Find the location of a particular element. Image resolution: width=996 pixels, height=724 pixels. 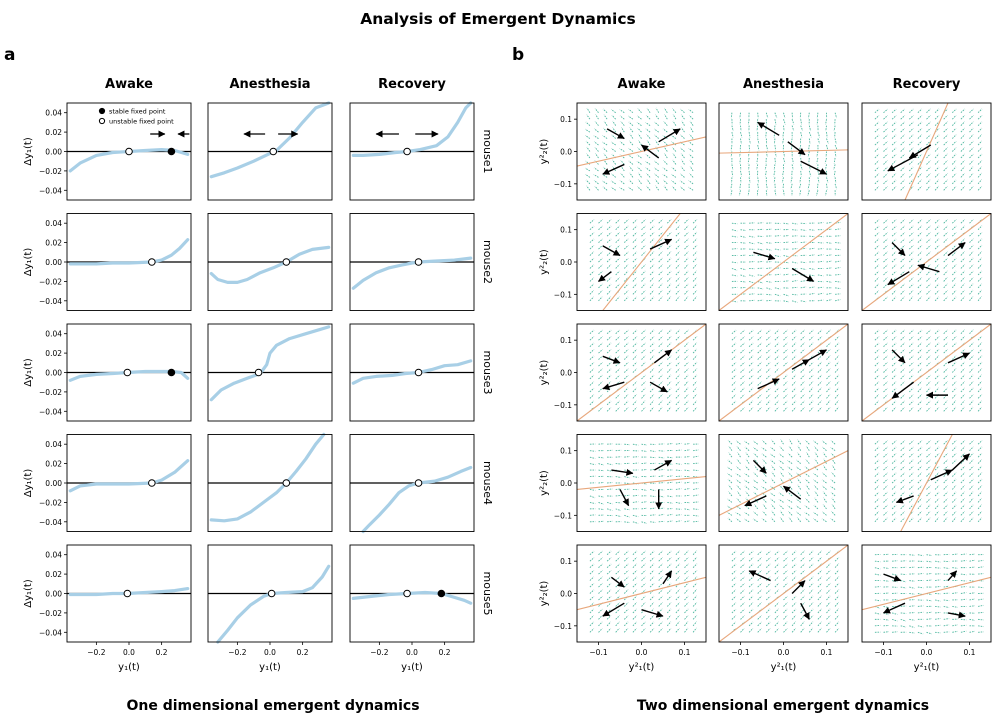

y-axis-label: Δy₁(t) is located at coordinates (28, 483).